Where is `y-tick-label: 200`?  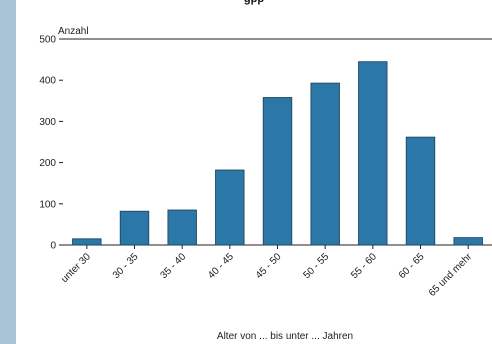 y-tick-label: 200 is located at coordinates (47, 163).